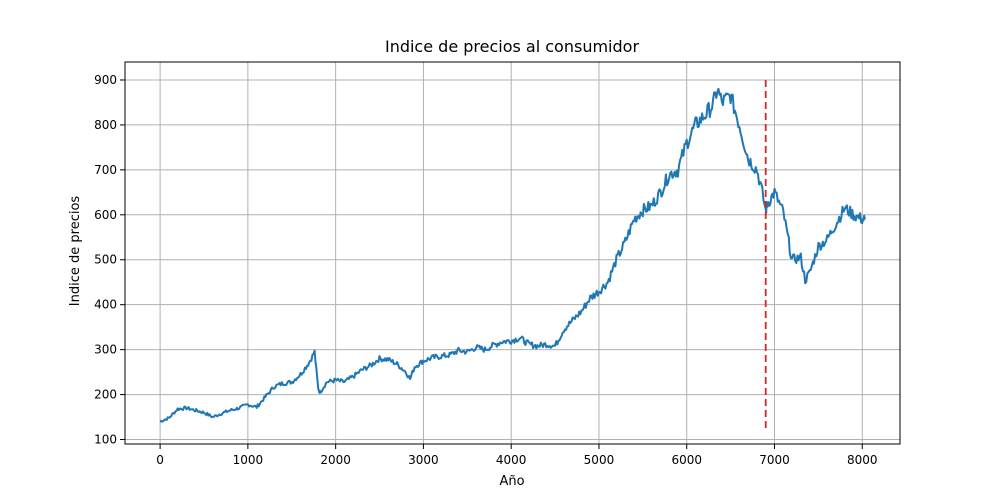 This screenshot has width=1000, height=500. I want to click on x-axis-ticks: 0 1000 2000 3000 4000 5000 6000 7000 8000, so click(517, 455).